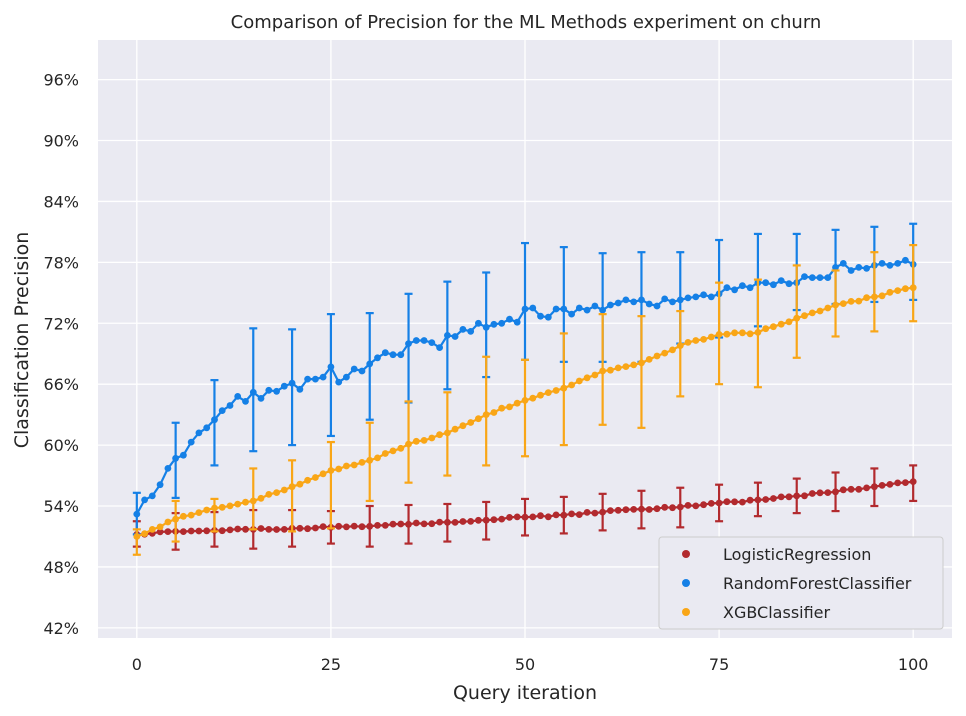  What do you see at coordinates (61, 506) in the screenshot?
I see `y-tick-label: 54%` at bounding box center [61, 506].